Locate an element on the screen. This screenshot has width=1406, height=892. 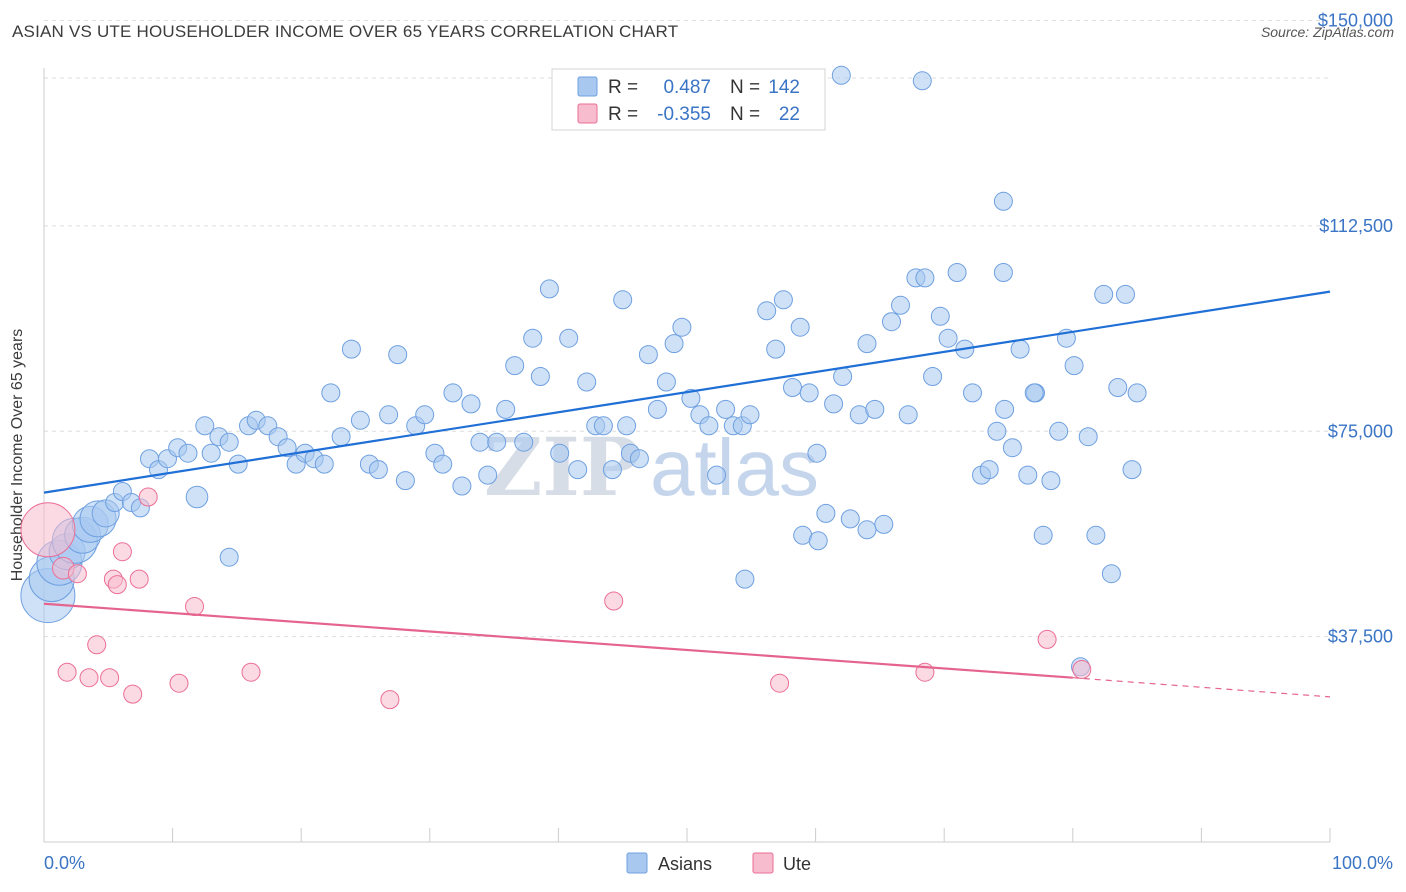
y-tick-label-1: $75,000 is located at coordinates (1360, 431).